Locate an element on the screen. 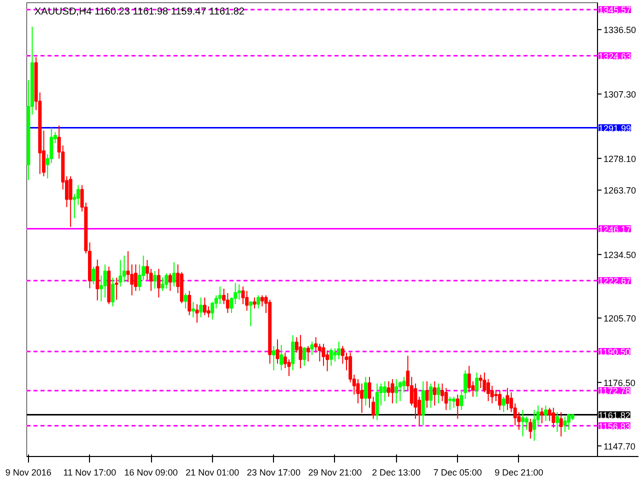 The height and width of the screenshot is (480, 640). chart-title: XAUUSD,H4 1160.23 1161.98 1159.47 1161.82 is located at coordinates (139, 12).